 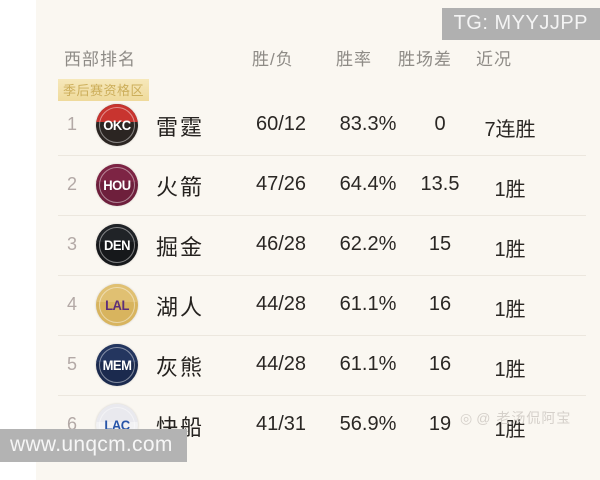 I want to click on team-logo-mem: MEM, so click(x=117, y=365).